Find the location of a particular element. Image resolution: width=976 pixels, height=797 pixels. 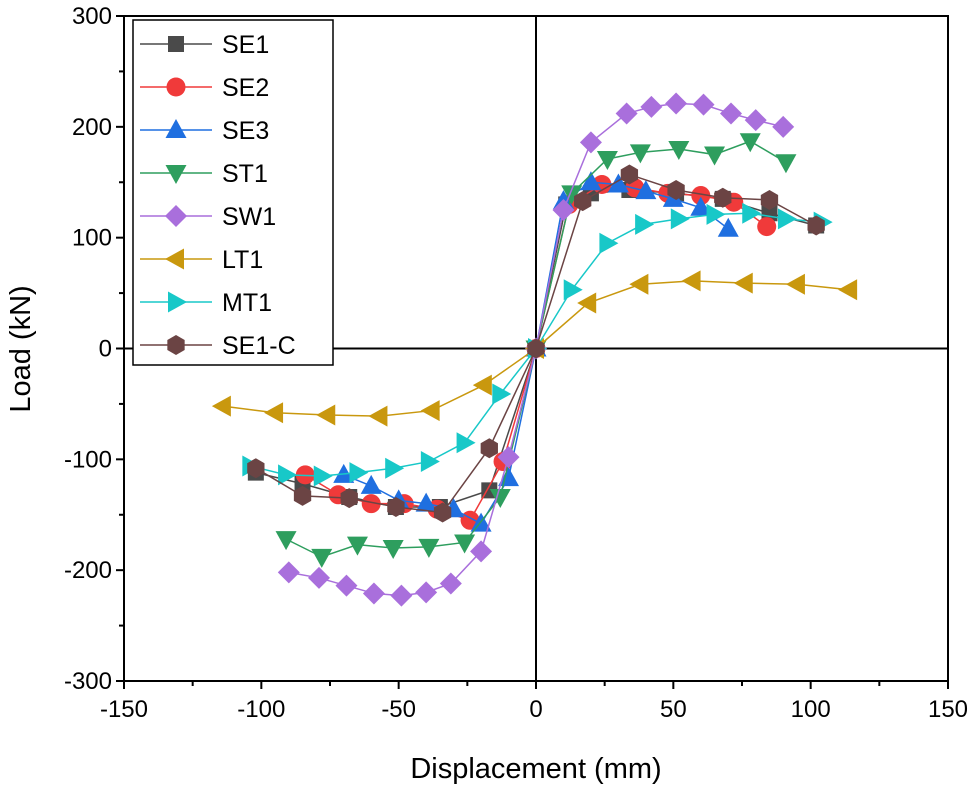

y-tick-label: 100 is located at coordinates (92, 238).